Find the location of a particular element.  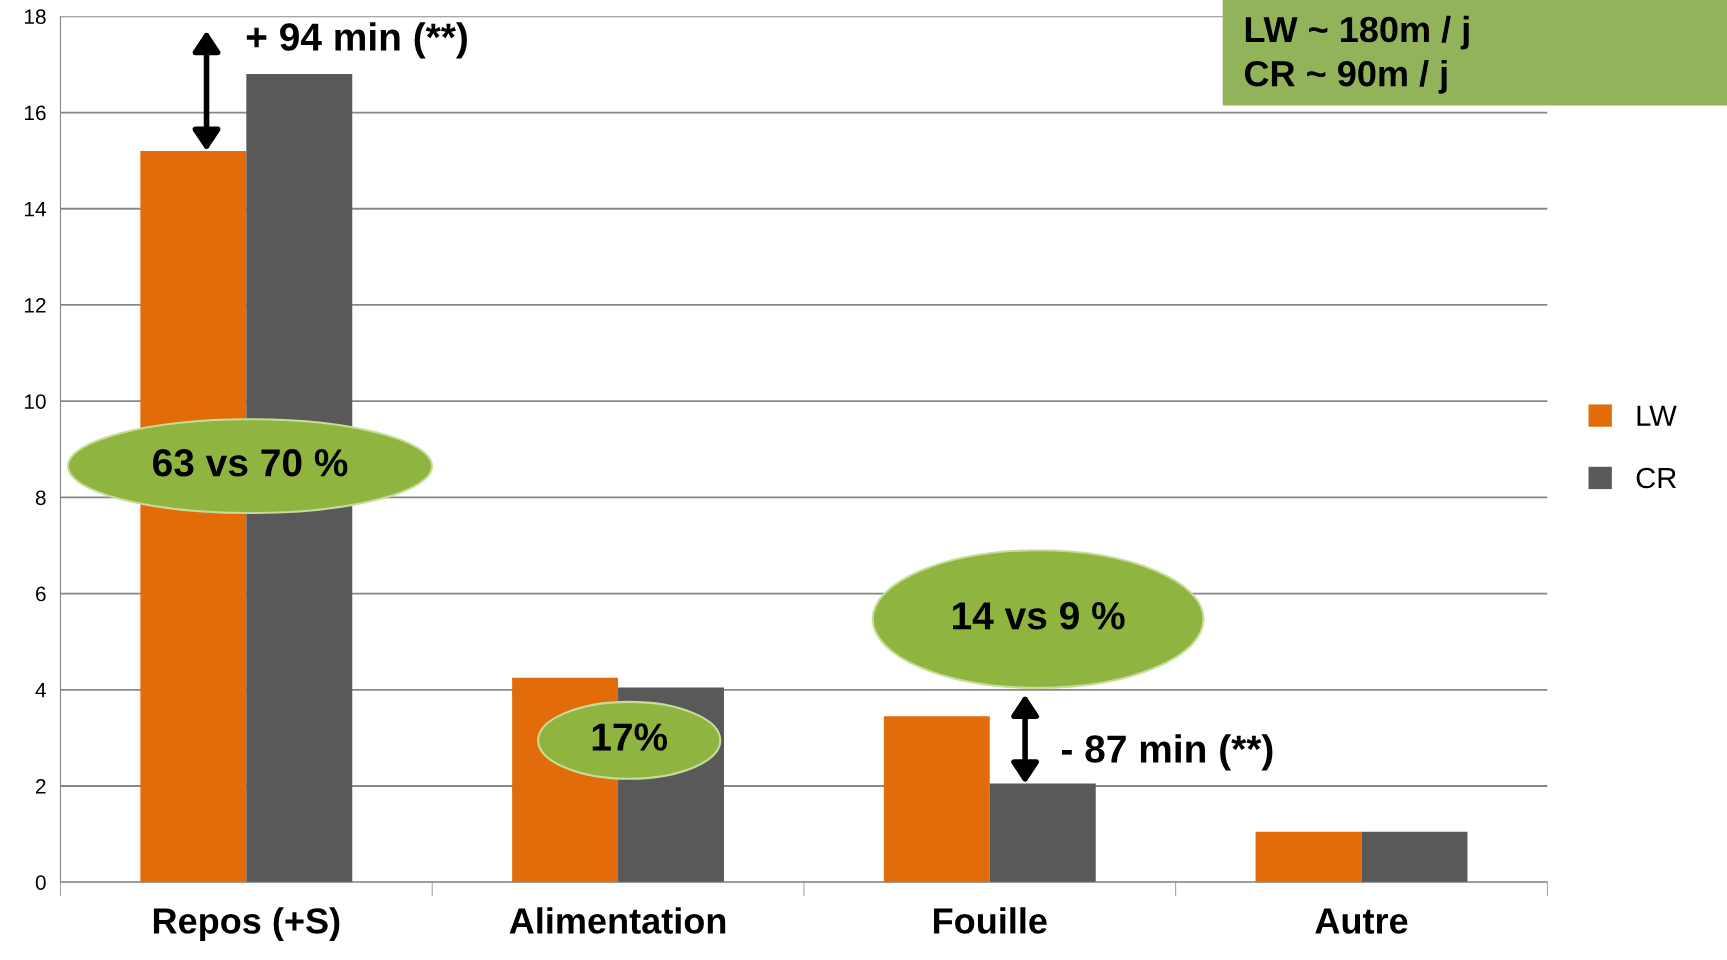

y-tick-label: 6 is located at coordinates (41, 594).